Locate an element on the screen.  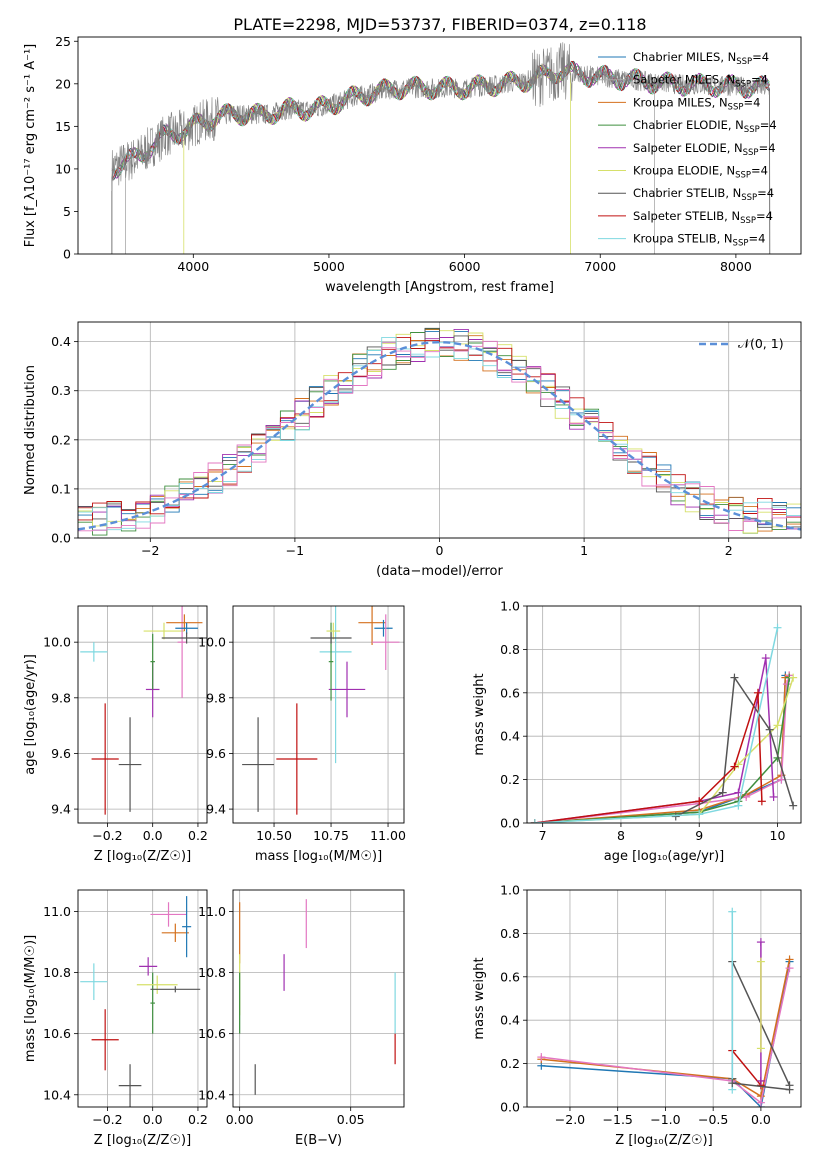
x-tick-label: 0 is located at coordinates (440, 550).